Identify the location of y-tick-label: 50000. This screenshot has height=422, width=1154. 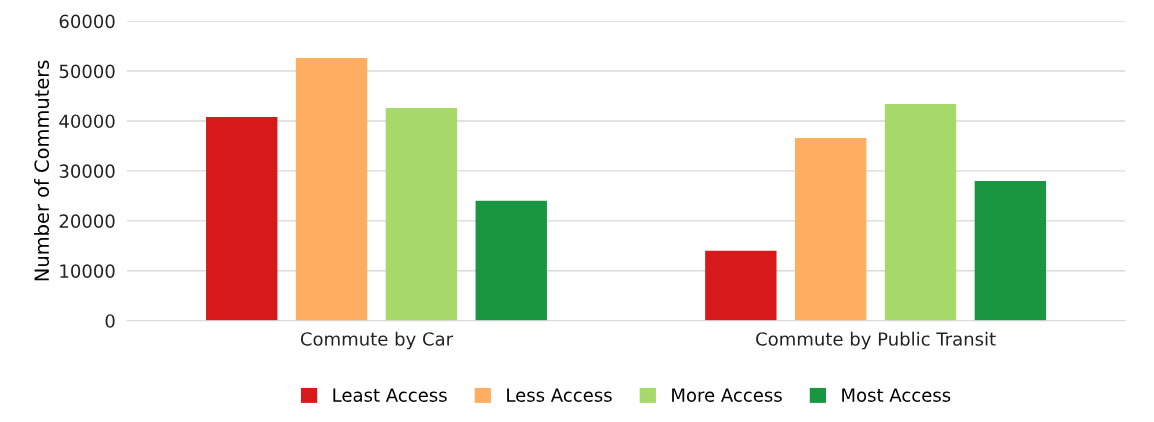
(87, 71).